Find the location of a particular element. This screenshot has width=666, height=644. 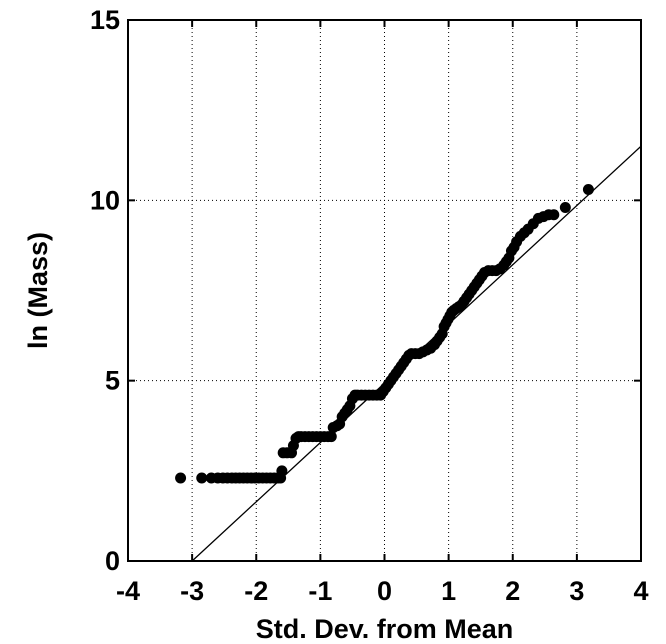

x-tick-label-6: 2 is located at coordinates (512, 591).